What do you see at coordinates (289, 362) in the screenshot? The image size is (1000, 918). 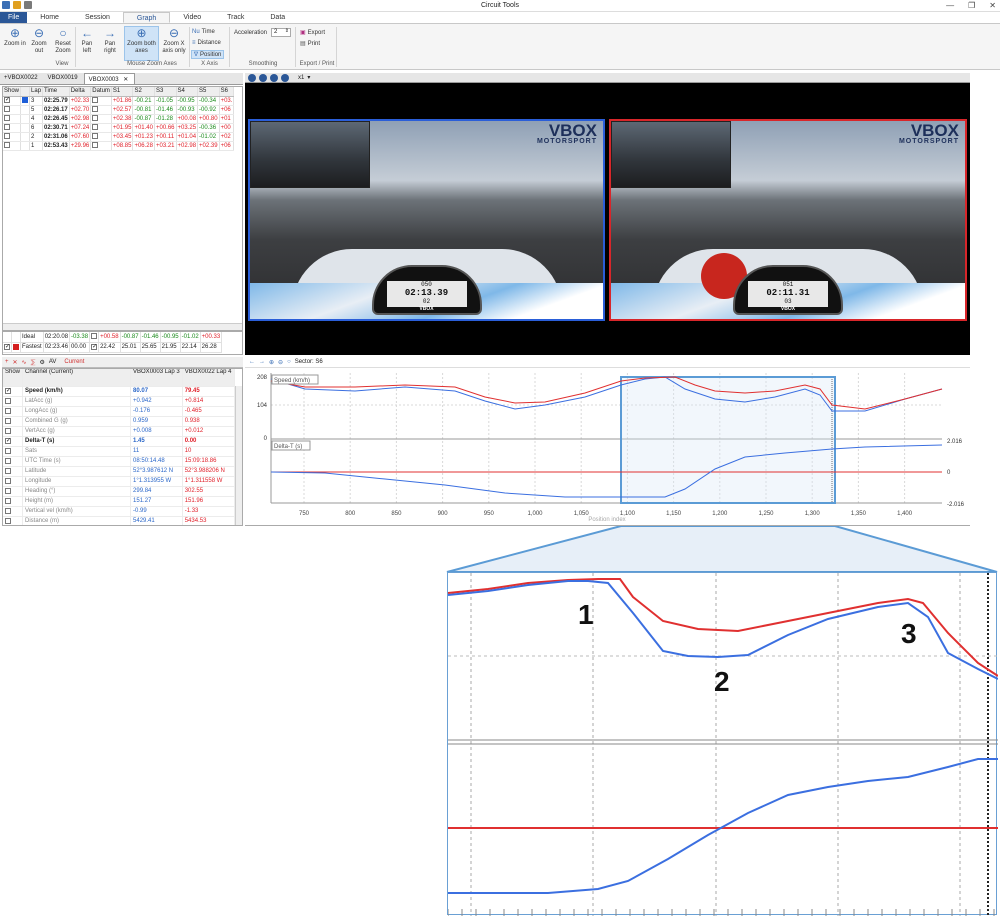 I see `magnifier-icon: ○` at bounding box center [289, 362].